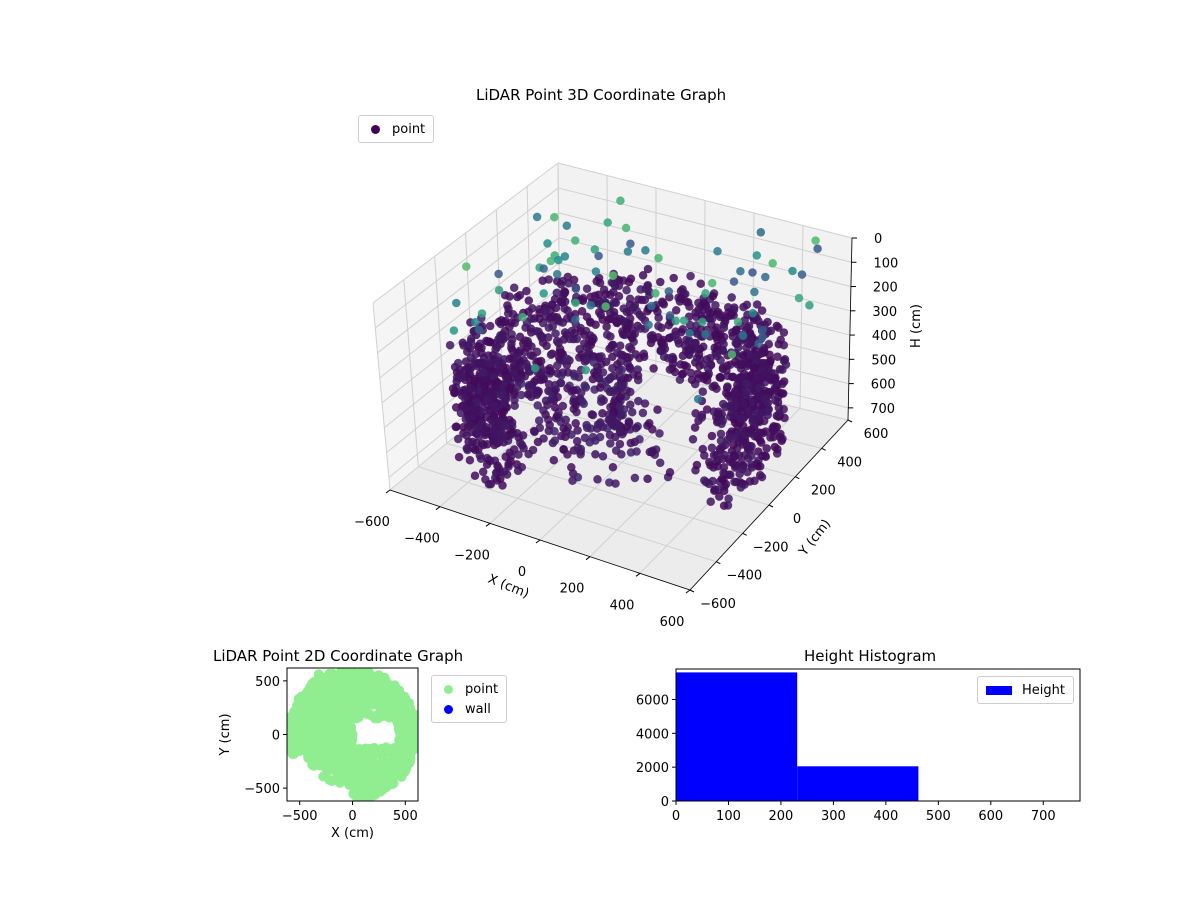 This screenshot has height=900, width=1200. What do you see at coordinates (672, 622) in the screenshot?
I see `x-tick-label: 600` at bounding box center [672, 622].